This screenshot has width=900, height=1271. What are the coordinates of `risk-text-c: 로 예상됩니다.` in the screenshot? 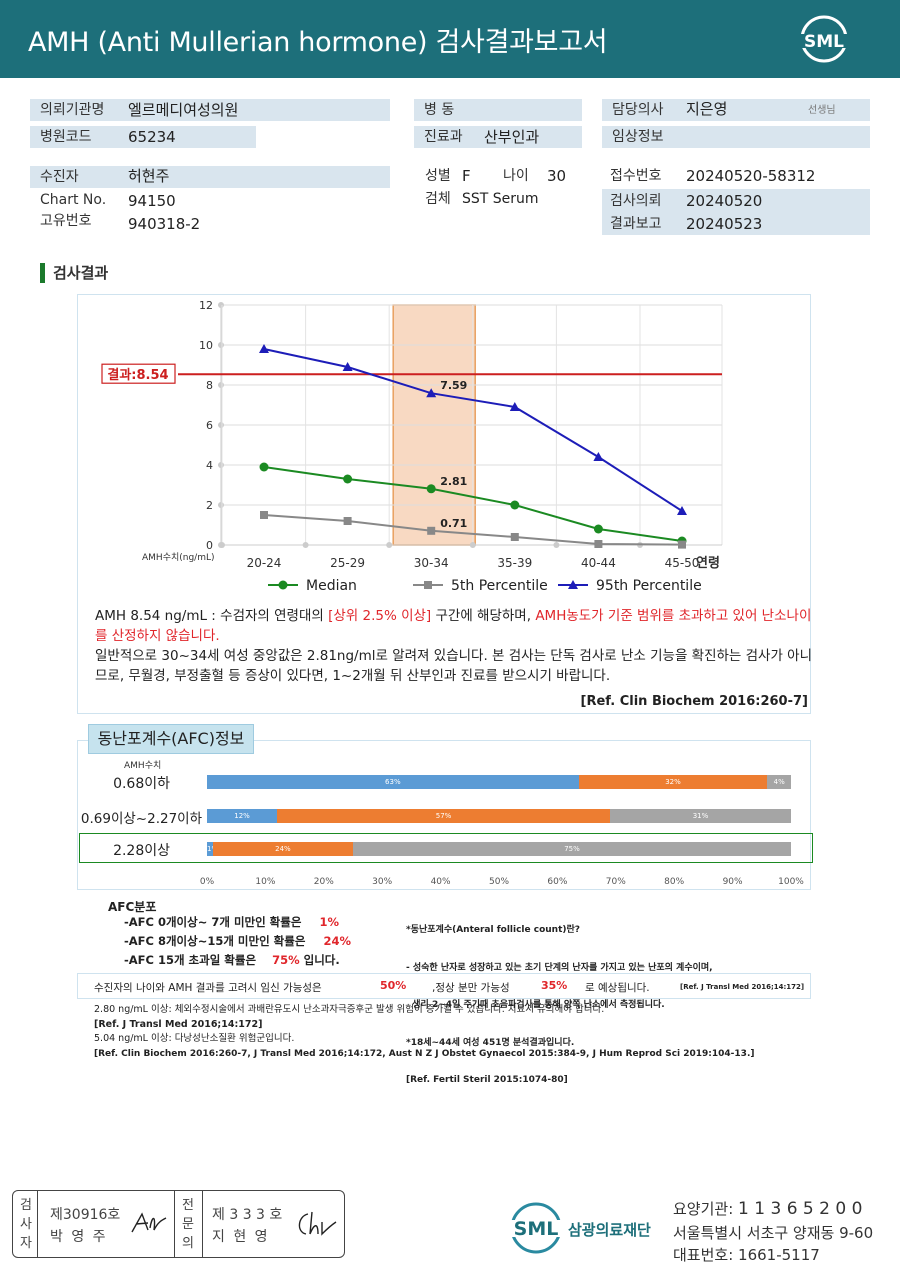 It's located at (617, 988).